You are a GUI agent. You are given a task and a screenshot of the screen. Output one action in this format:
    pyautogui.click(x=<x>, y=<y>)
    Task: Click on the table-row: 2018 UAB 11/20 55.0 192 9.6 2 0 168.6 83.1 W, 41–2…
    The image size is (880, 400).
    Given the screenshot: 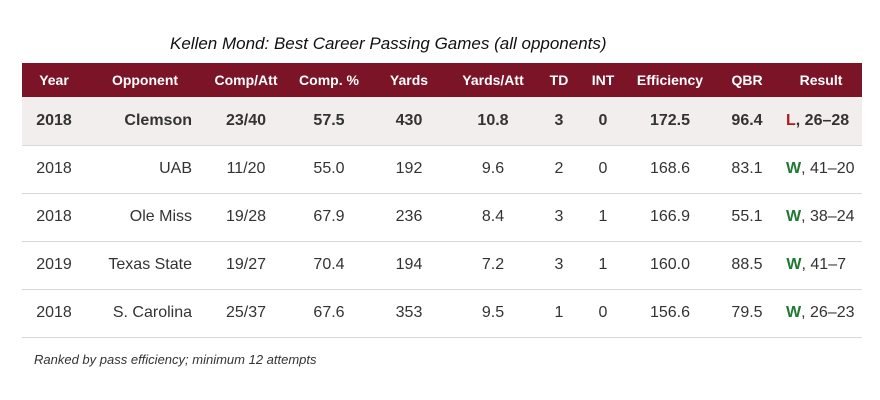 What is the action you would take?
    pyautogui.click(x=442, y=169)
    